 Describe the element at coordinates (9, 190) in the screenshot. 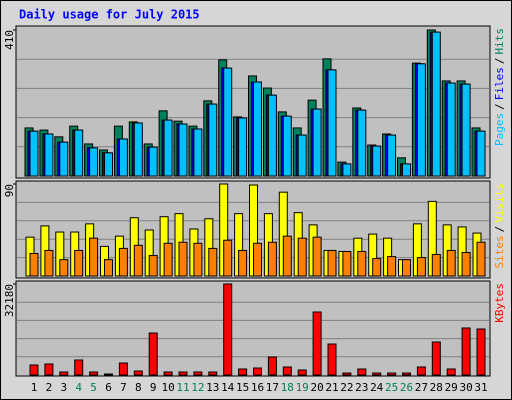

I see `y-tick-label: 90` at that location.